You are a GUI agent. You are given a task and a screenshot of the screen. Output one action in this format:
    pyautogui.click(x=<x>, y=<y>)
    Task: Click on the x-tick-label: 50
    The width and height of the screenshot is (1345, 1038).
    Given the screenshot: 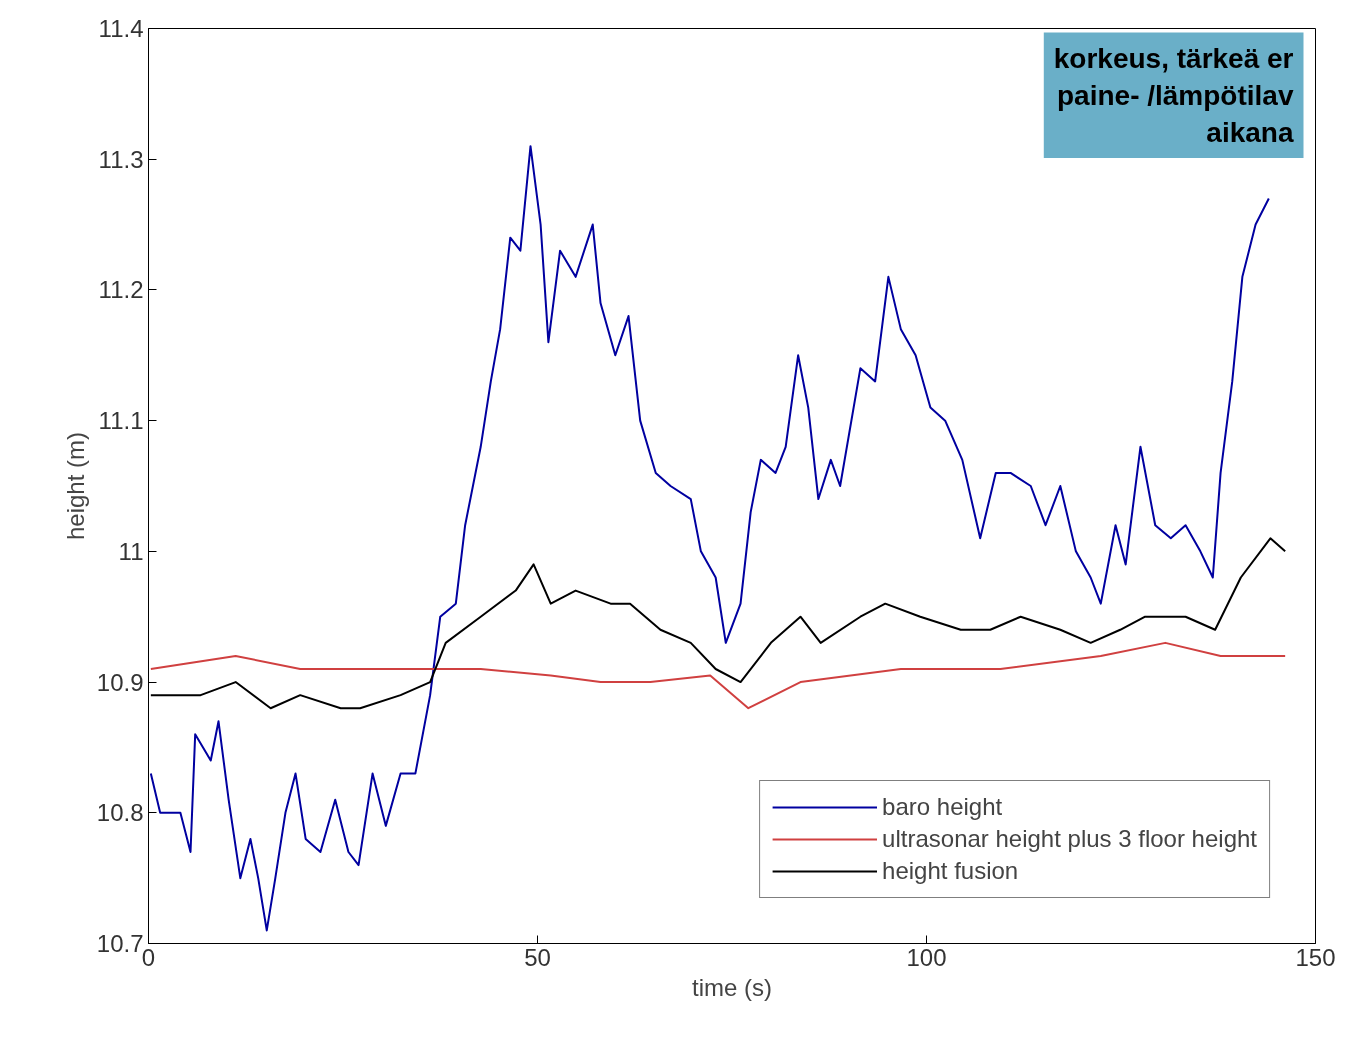 What is the action you would take?
    pyautogui.click(x=537, y=957)
    